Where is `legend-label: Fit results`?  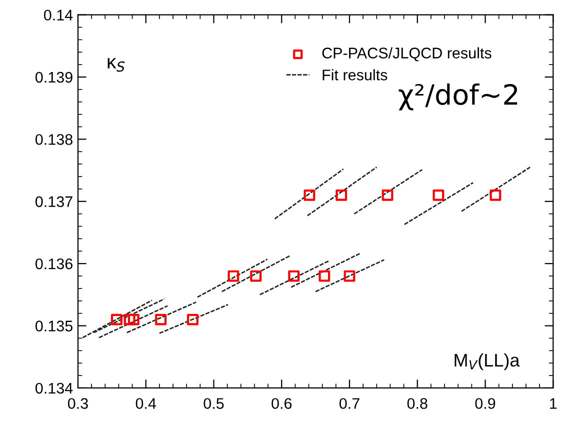
legend-label: Fit results is located at coordinates (355, 74).